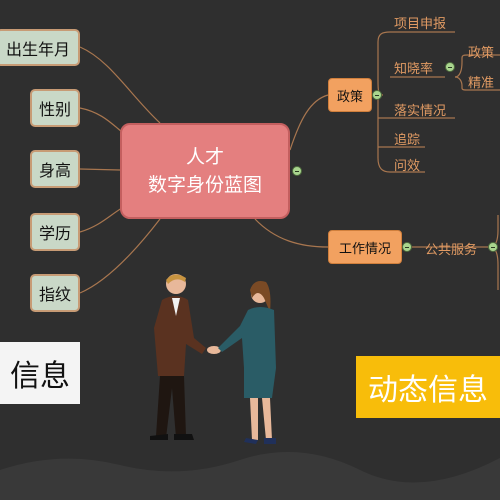  I want to click on handshake-hands, so click(214, 350).